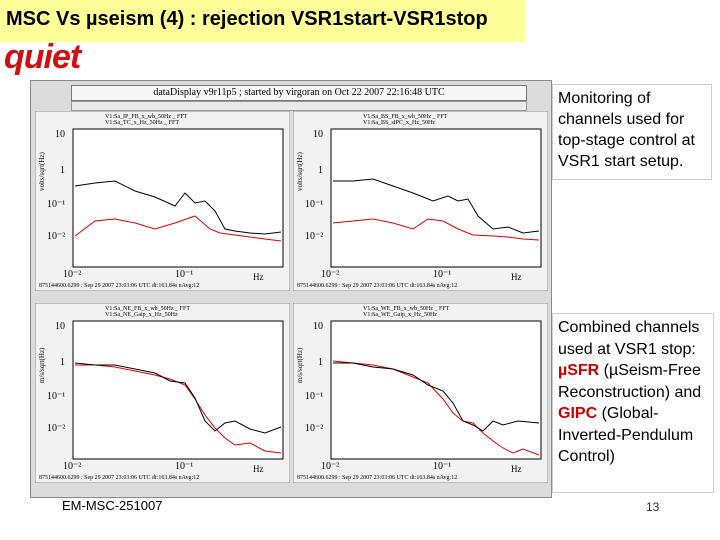 This screenshot has height=540, width=720. Describe the element at coordinates (320, 362) in the screenshot. I see `ytick-4-1: 1` at that location.